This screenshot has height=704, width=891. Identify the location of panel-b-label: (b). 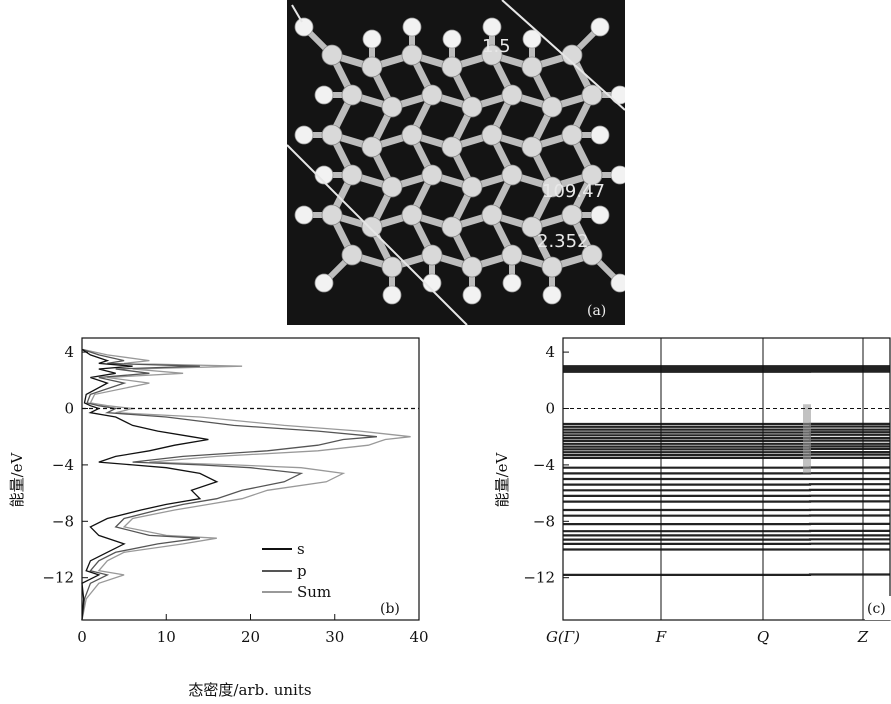
(390, 609).